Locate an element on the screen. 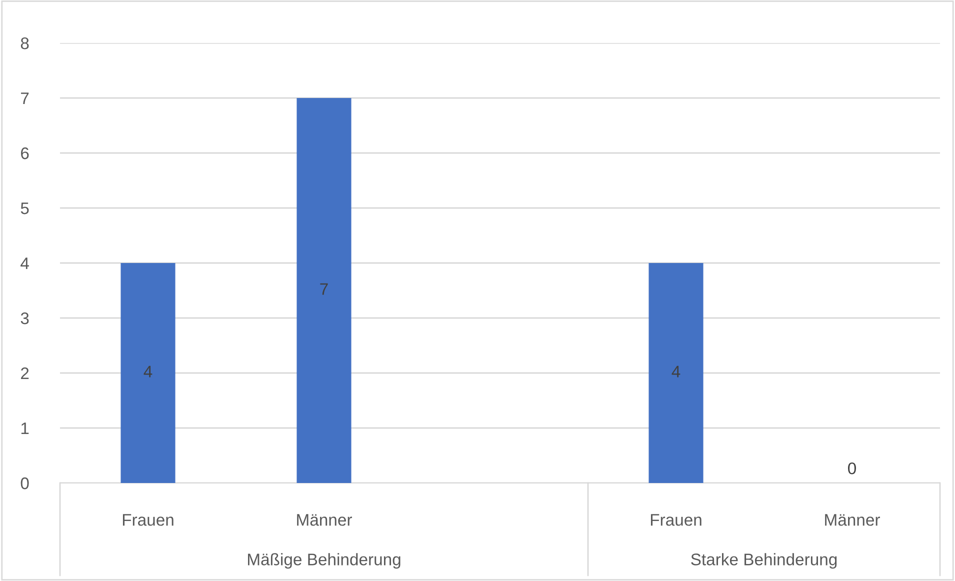 The image size is (955, 581). y-tick-label: 8 is located at coordinates (24, 43).